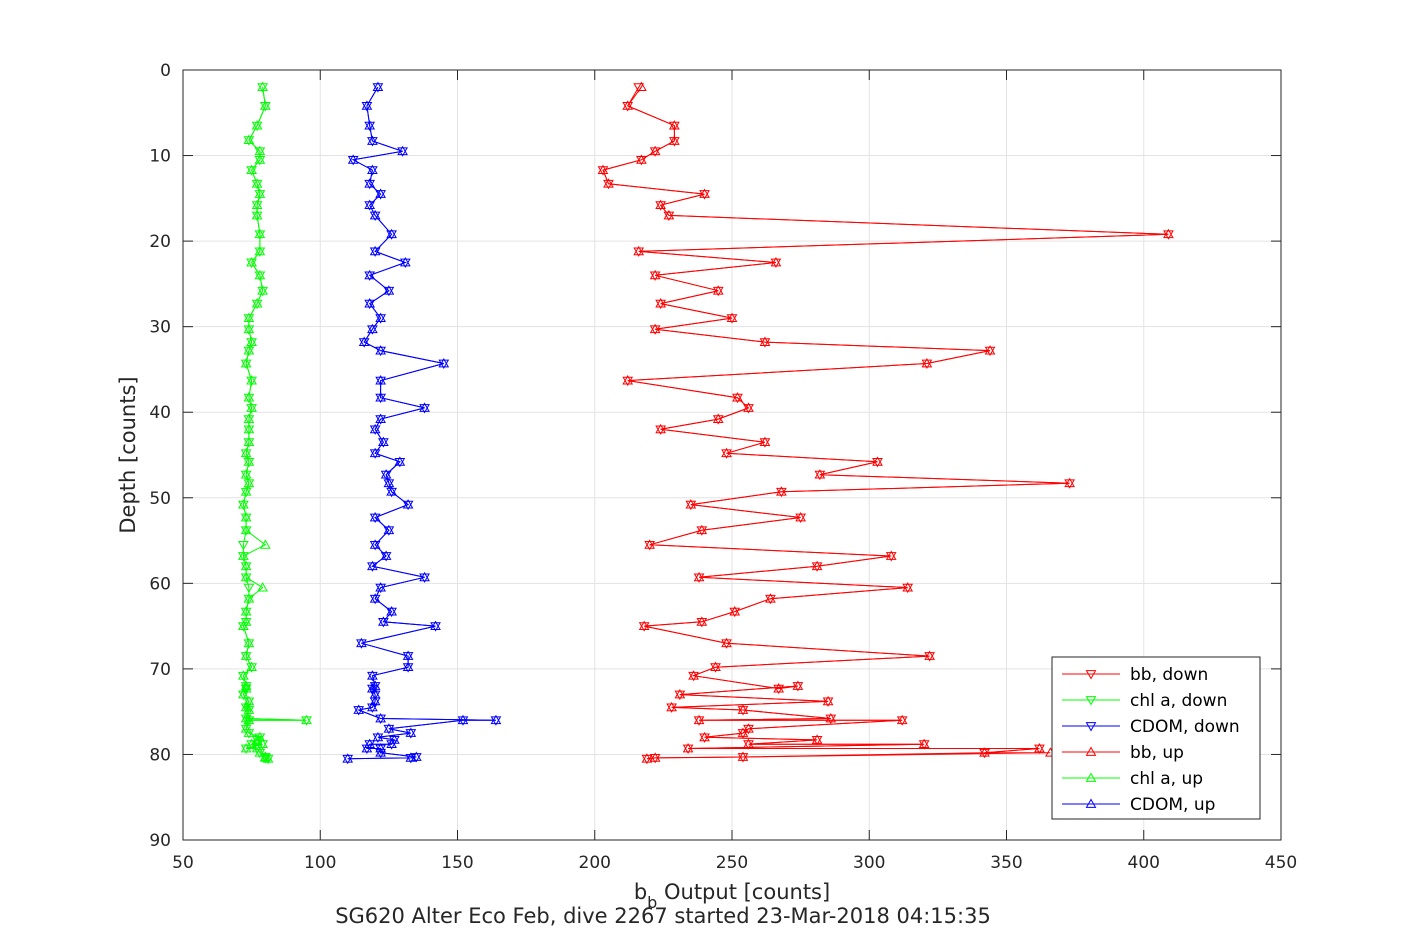 The image size is (1417, 945). Describe the element at coordinates (1185, 727) in the screenshot. I see `legend-label: CDOM, down` at that location.